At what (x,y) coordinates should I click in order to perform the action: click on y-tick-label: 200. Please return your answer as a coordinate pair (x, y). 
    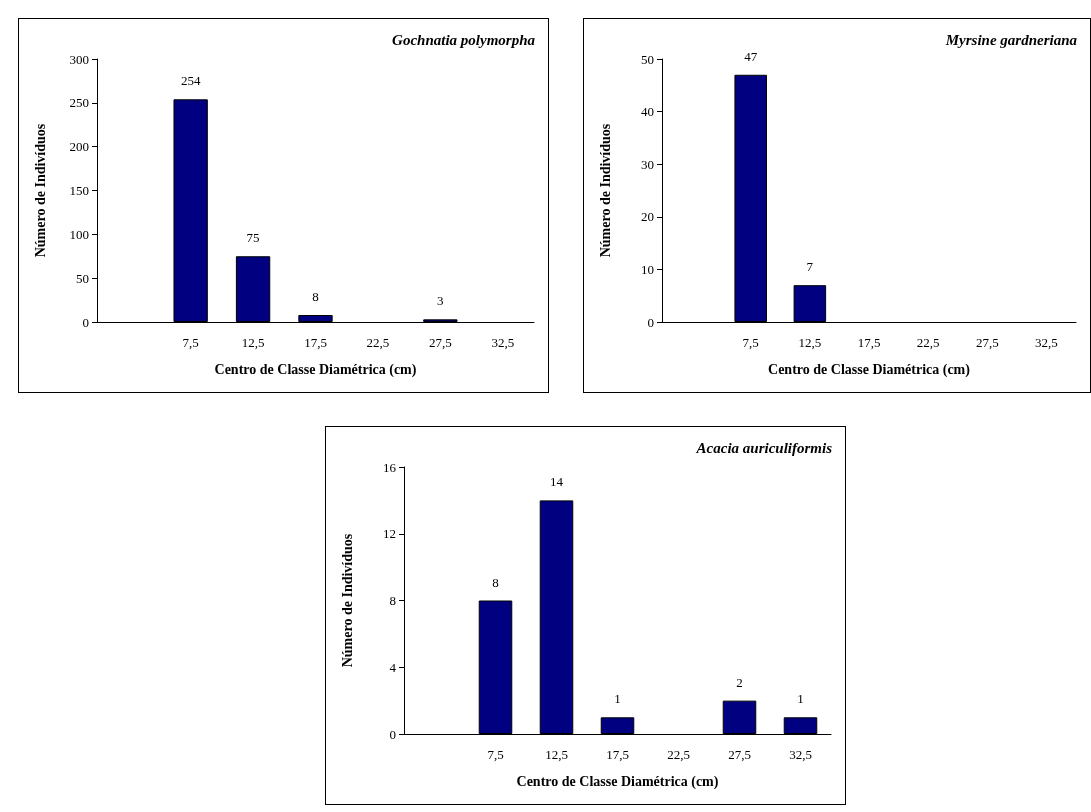
    Looking at the image, I should click on (79, 147).